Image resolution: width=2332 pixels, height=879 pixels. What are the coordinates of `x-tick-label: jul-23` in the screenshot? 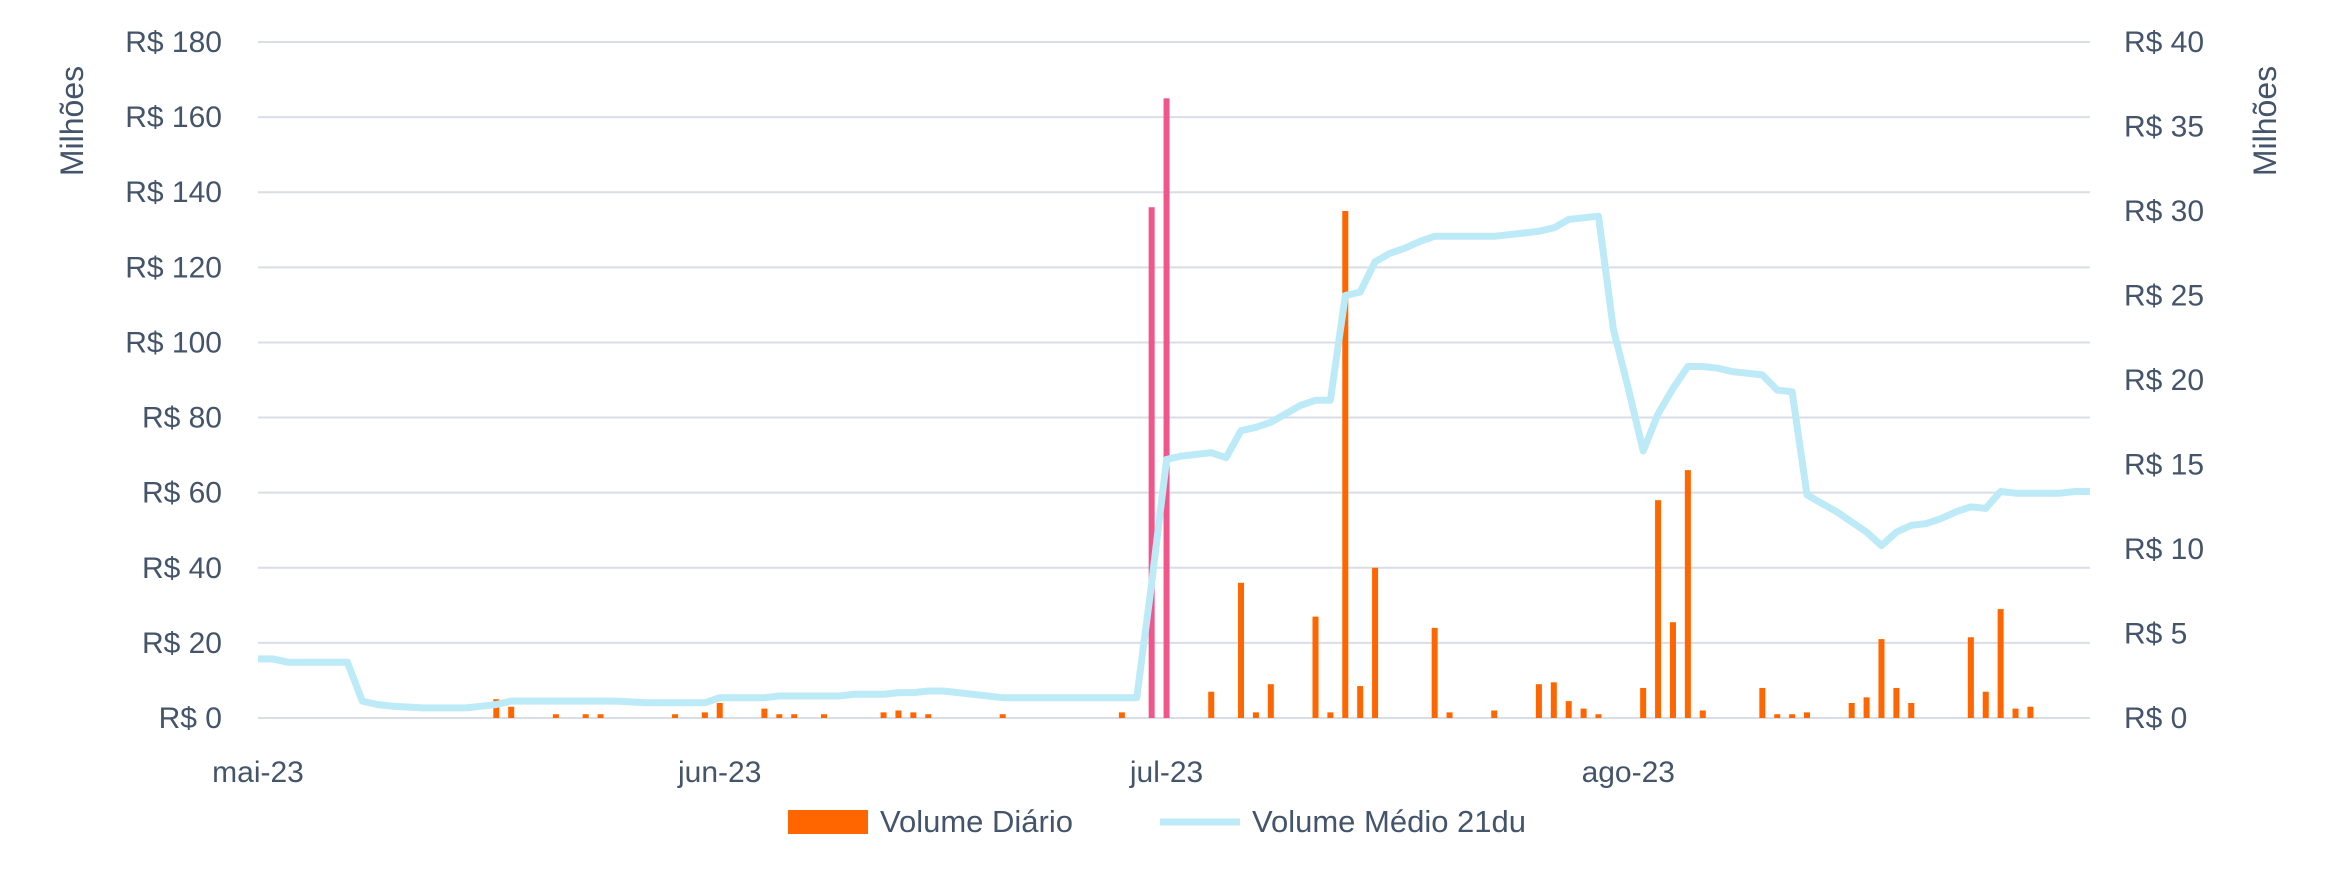 It's located at (1166, 772).